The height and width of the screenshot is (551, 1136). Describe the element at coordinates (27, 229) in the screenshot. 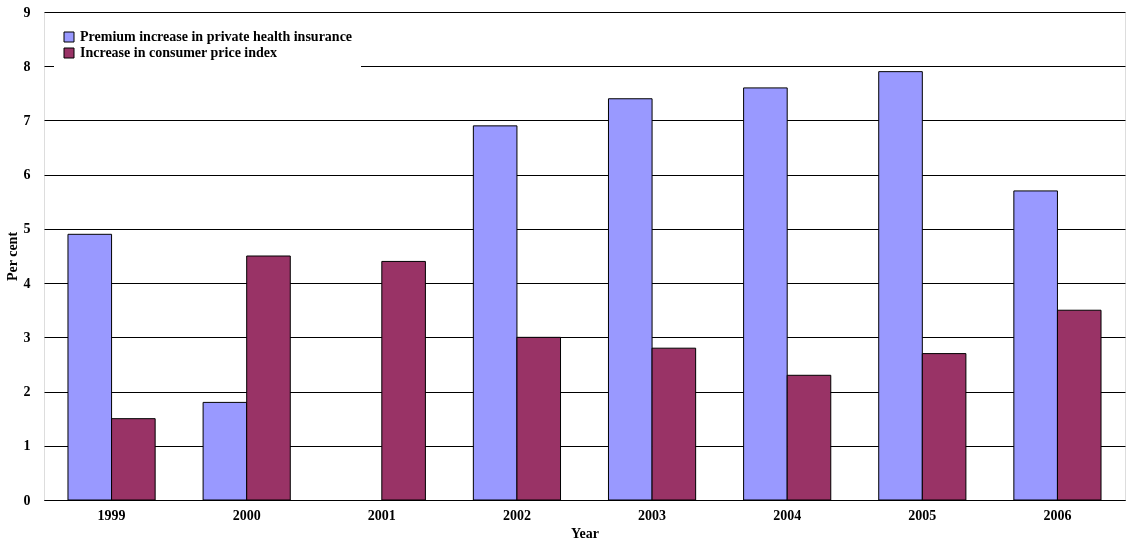

I see `y-tick-label: 5` at that location.